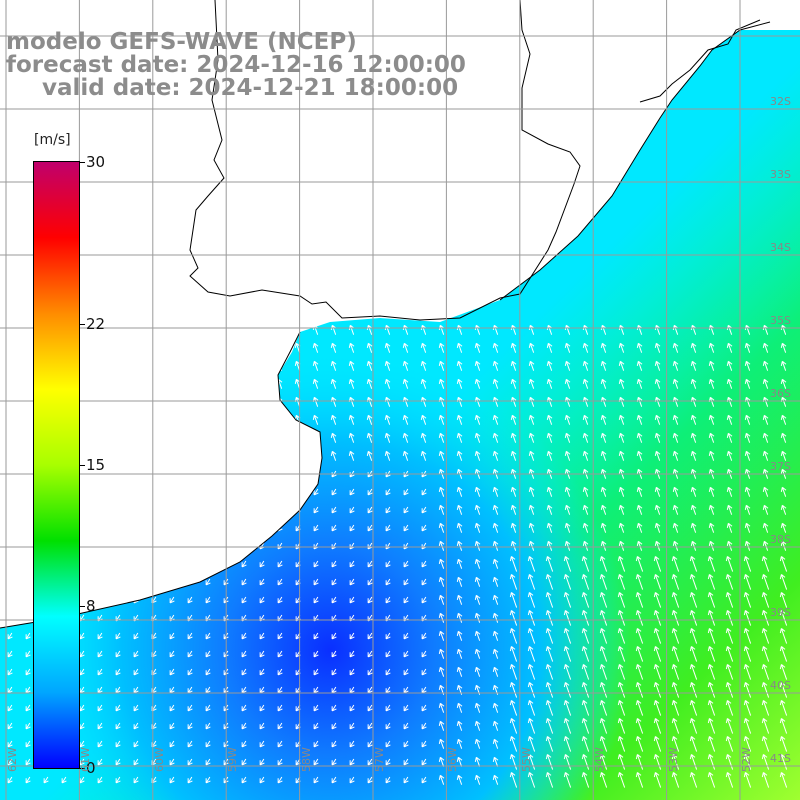 The height and width of the screenshot is (800, 800). I want to click on lon-label: 61W, so click(86, 759).